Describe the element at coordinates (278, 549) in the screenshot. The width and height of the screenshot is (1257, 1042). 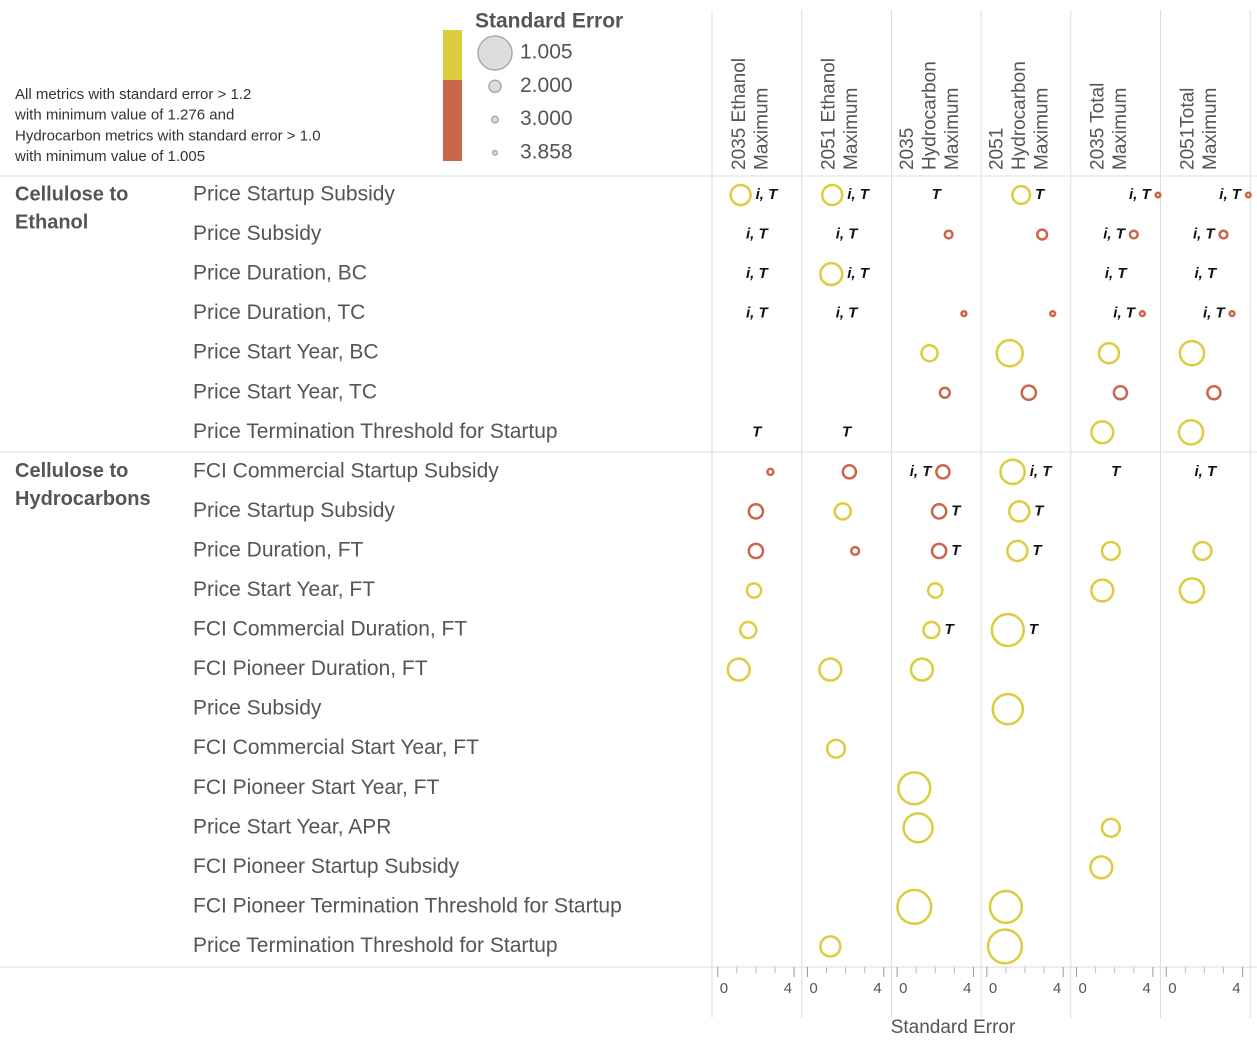
I see `row-label: Price Duration, FT` at that location.